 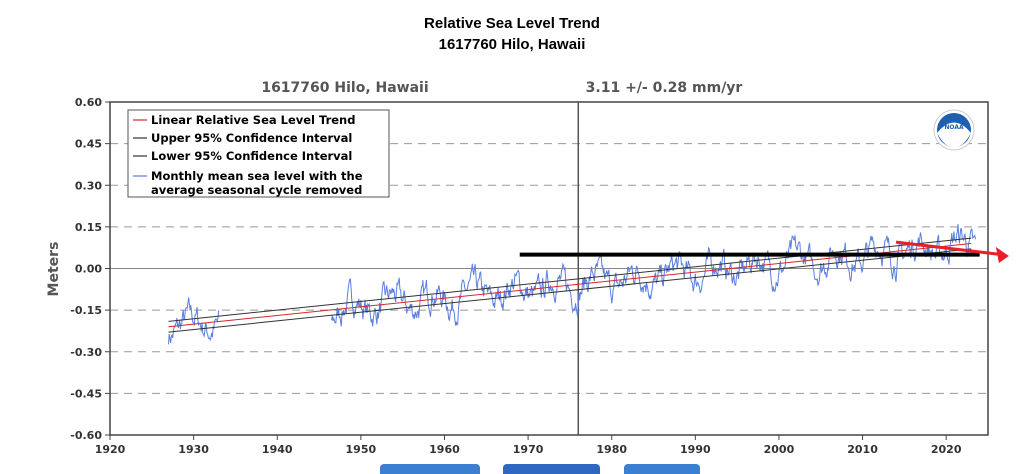 What do you see at coordinates (110, 449) in the screenshot?
I see `x-tick-label: 1920` at bounding box center [110, 449].